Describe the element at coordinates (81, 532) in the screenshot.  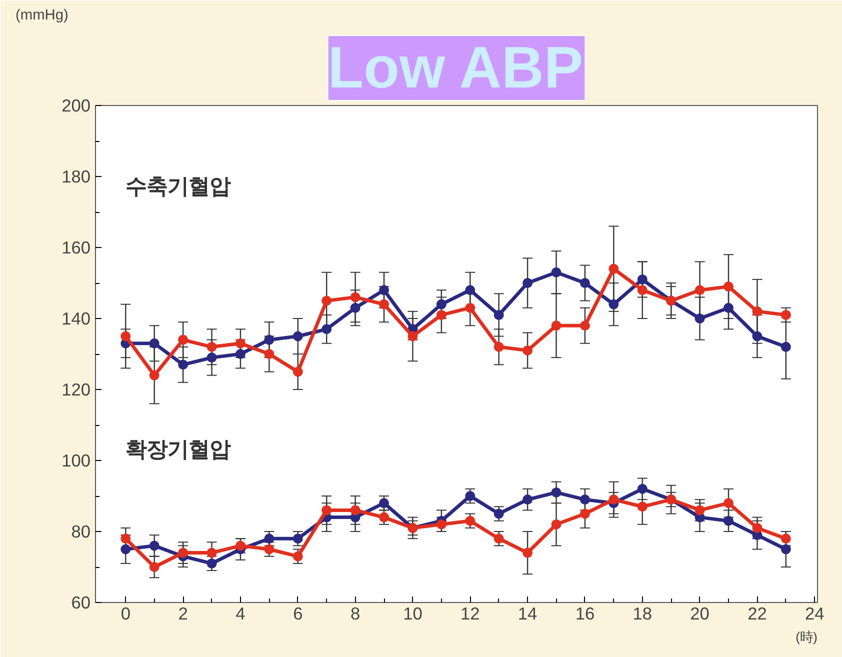
I see `y-tick-label: 80` at that location.